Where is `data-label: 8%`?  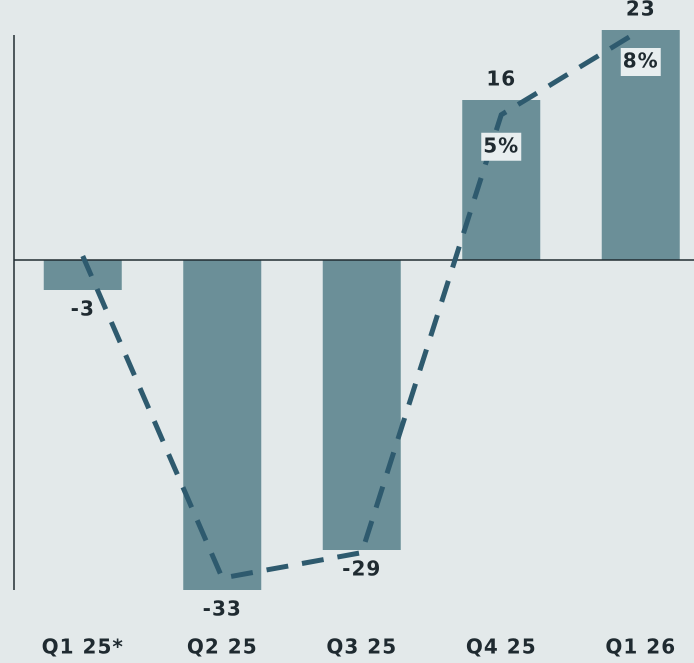 data-label: 8% is located at coordinates (641, 61).